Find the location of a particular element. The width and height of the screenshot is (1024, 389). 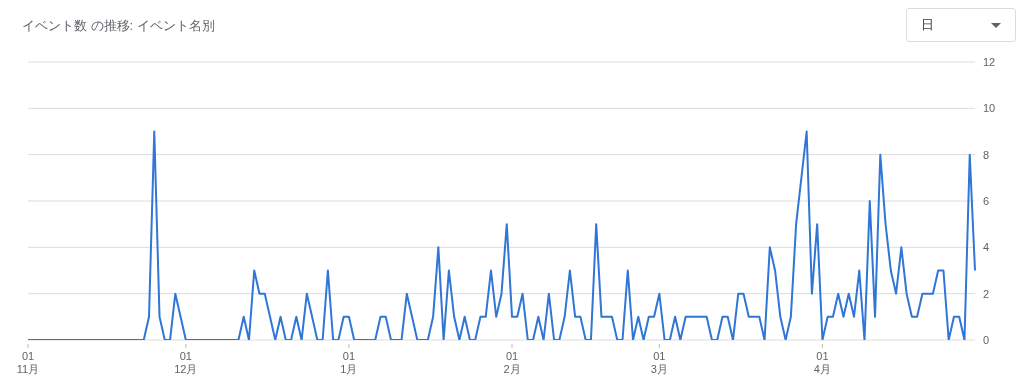

y-tick-label: 2 is located at coordinates (986, 293).